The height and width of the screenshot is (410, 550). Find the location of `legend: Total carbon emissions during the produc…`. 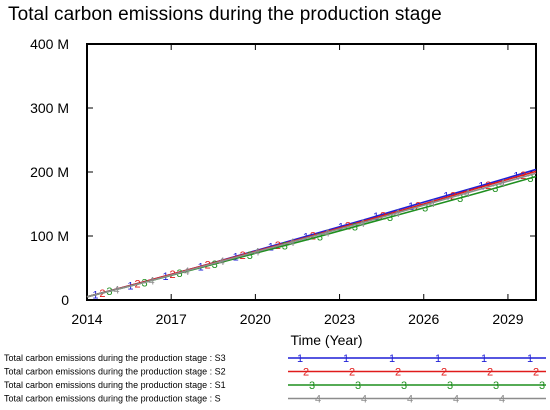

legend: Total carbon emissions during the produc… is located at coordinates (275, 379).